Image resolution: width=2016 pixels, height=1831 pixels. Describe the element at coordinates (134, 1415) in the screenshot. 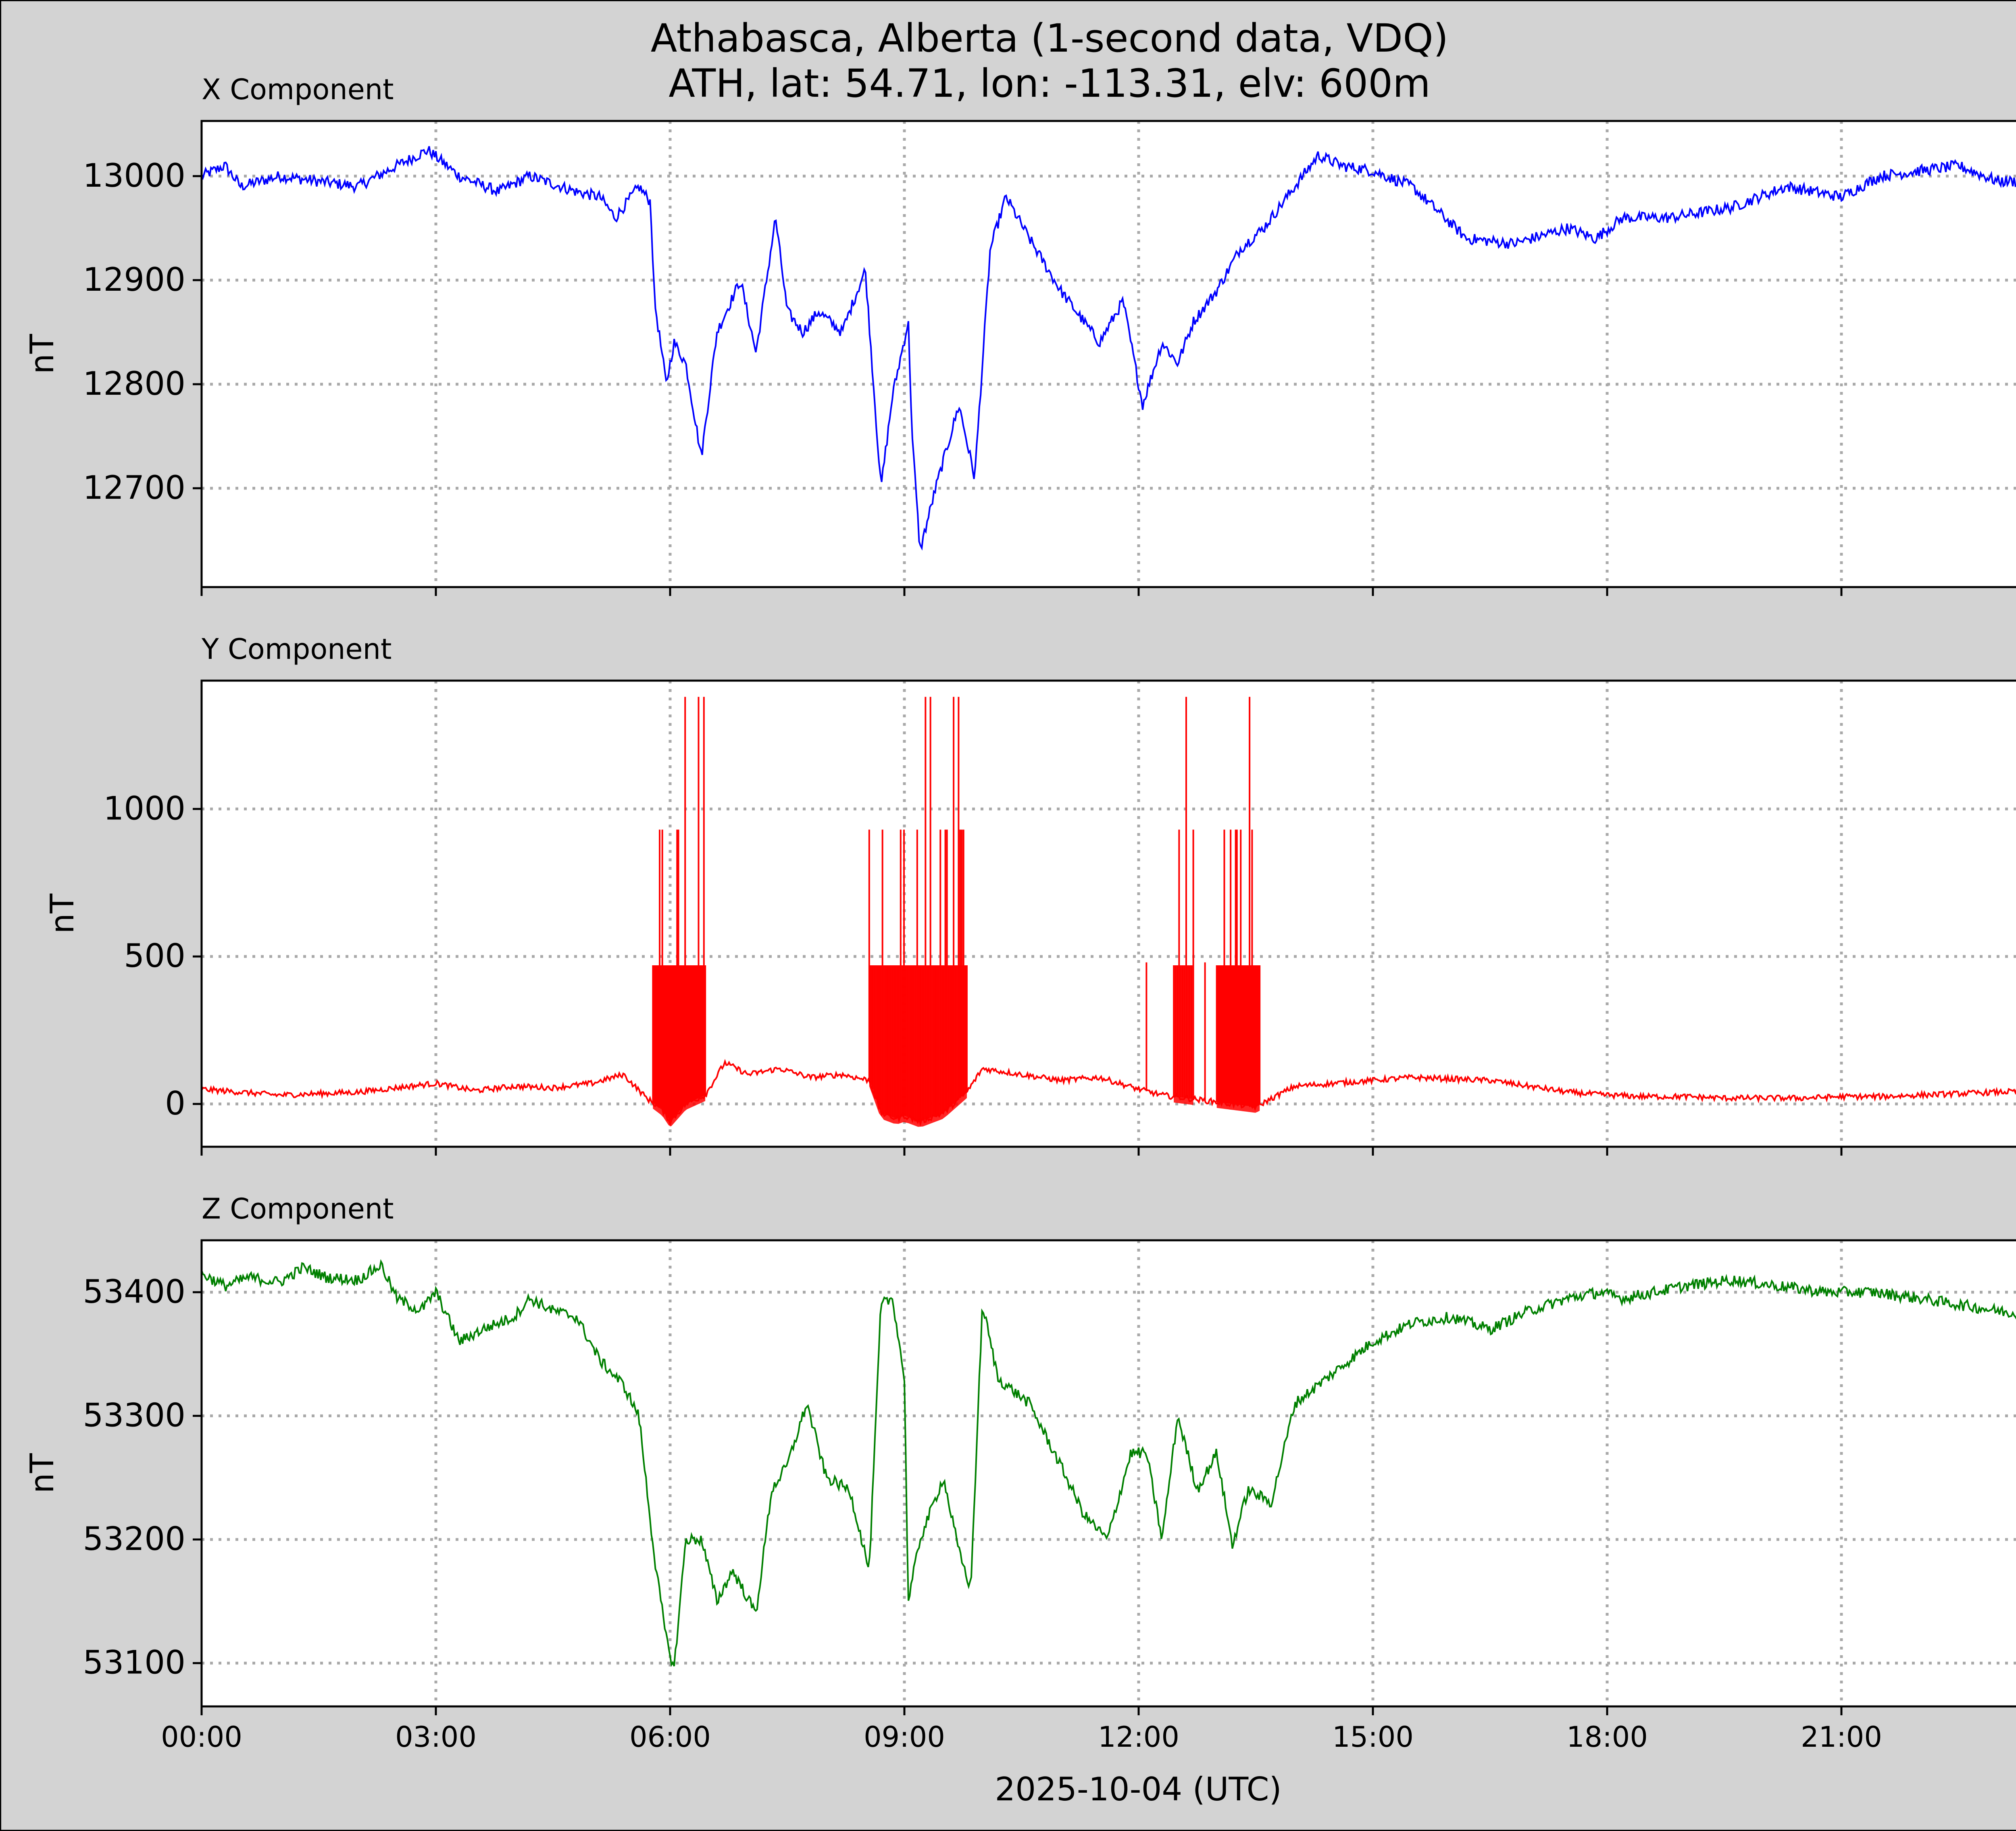

I see `y-tick-label: 53300` at that location.